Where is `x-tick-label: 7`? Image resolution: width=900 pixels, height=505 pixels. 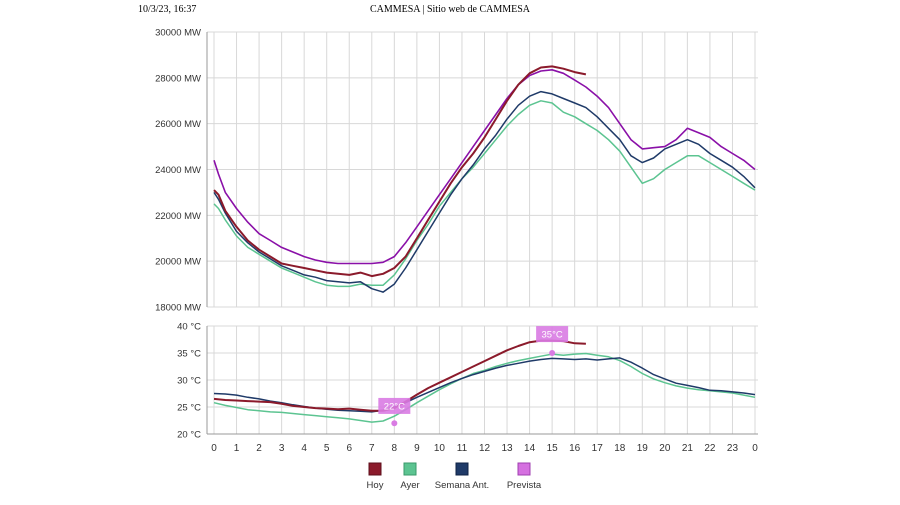
x-tick-label: 7 is located at coordinates (372, 448).